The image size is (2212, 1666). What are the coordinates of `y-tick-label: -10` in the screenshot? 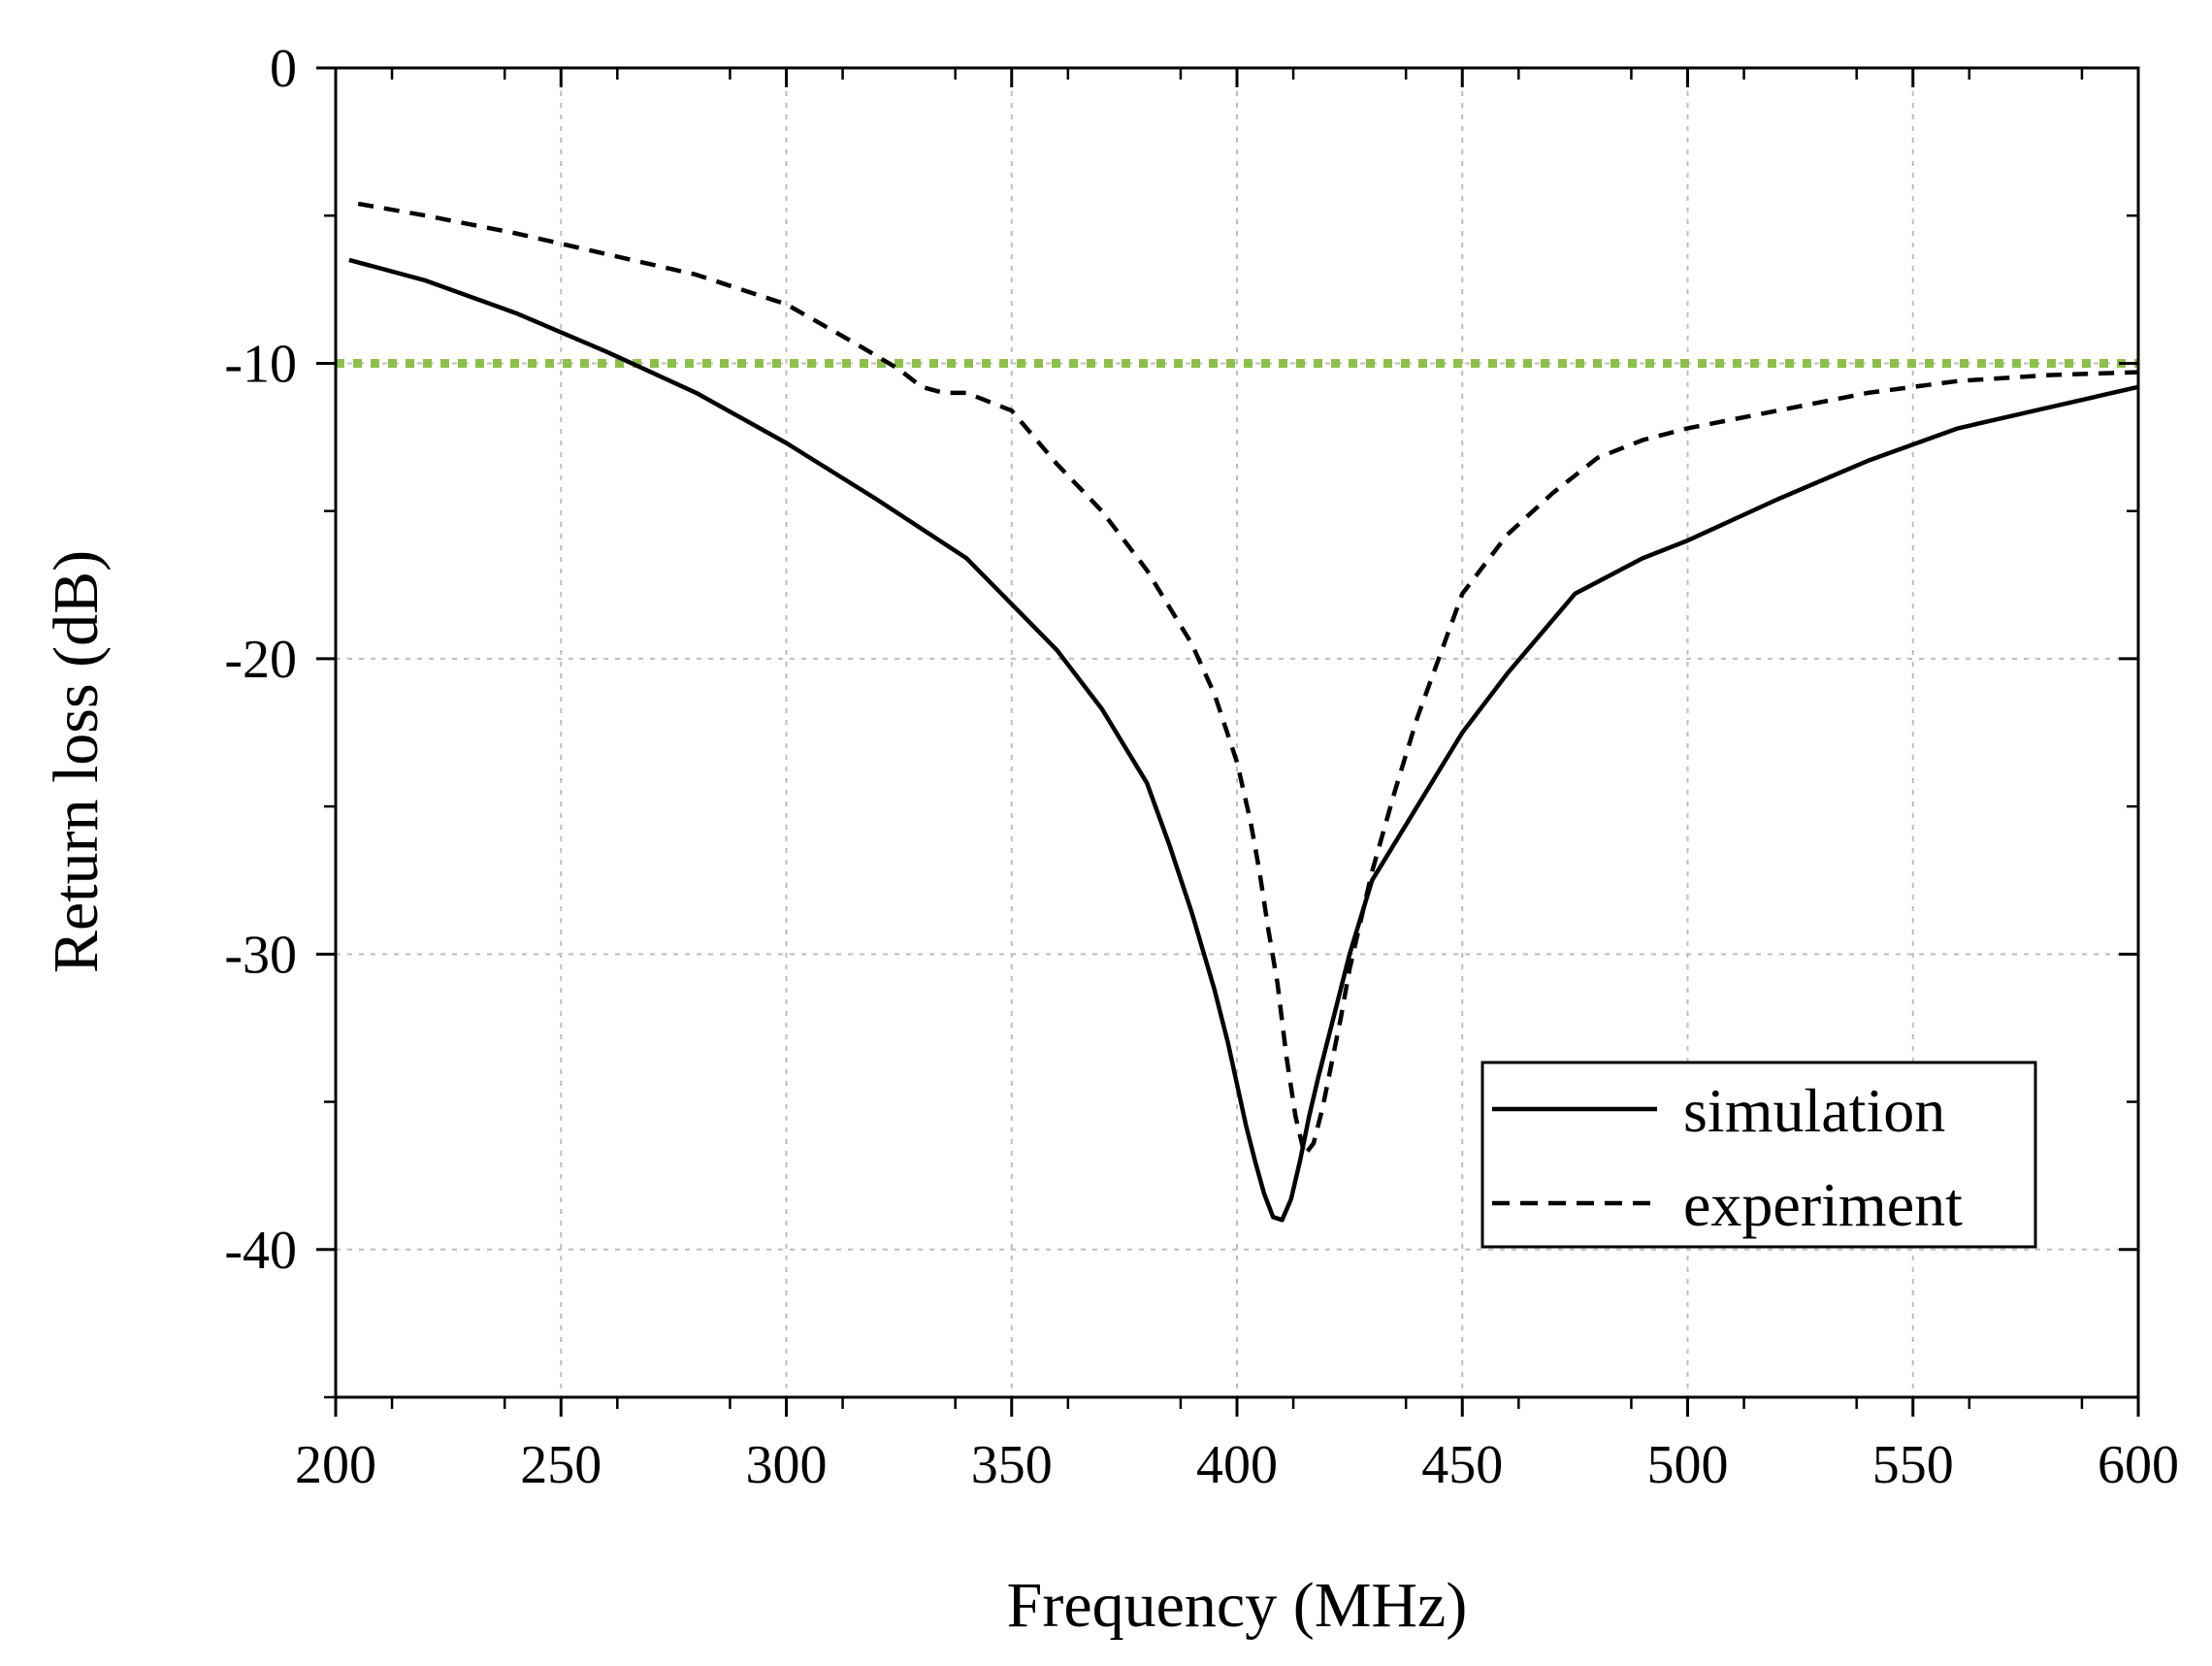 It's located at (260, 364).